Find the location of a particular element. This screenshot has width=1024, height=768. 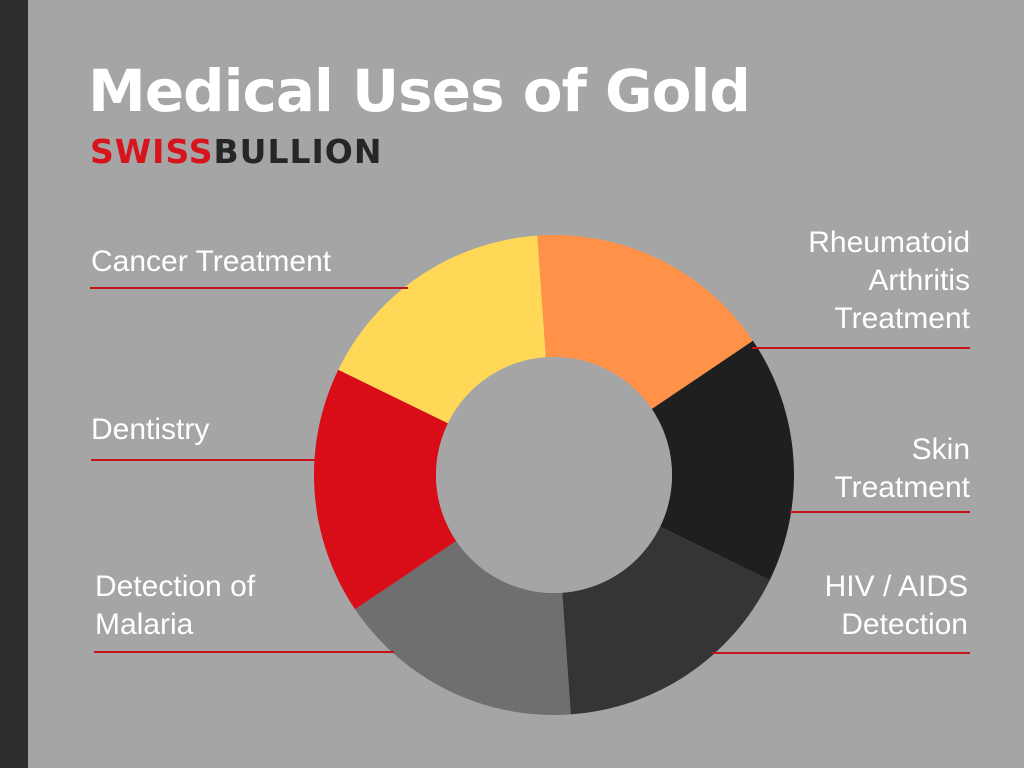

slice-label-detection-of-malaria: Detection of Malaria is located at coordinates (175, 606).